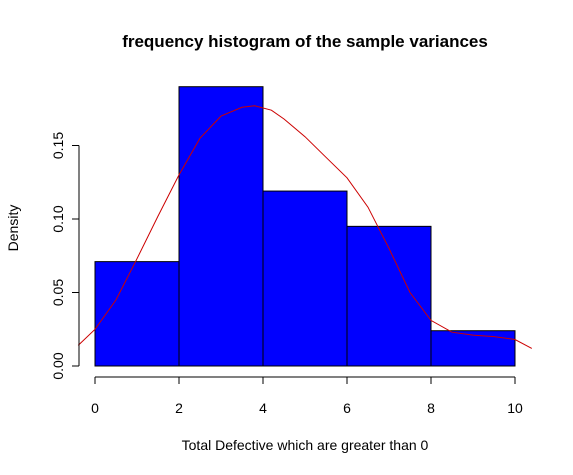  What do you see at coordinates (263, 408) in the screenshot?
I see `x-tick-label-2: 4` at bounding box center [263, 408].